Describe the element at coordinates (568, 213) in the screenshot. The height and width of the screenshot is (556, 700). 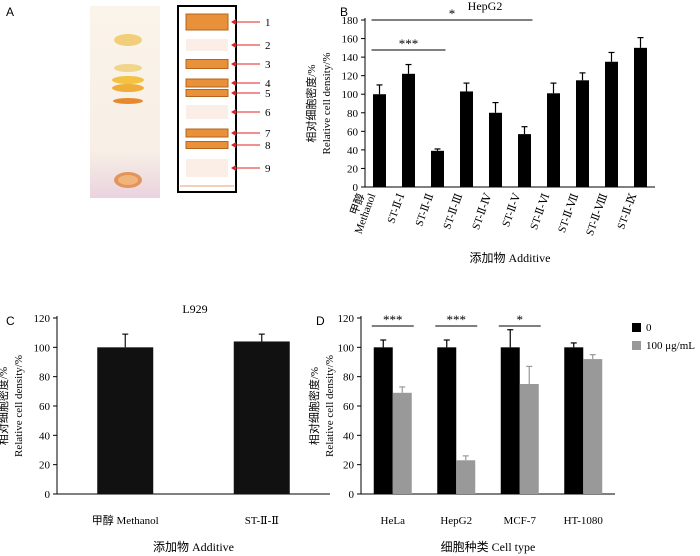
I see `x-tick-label: ST-Ⅱ-Ⅶ` at that location.